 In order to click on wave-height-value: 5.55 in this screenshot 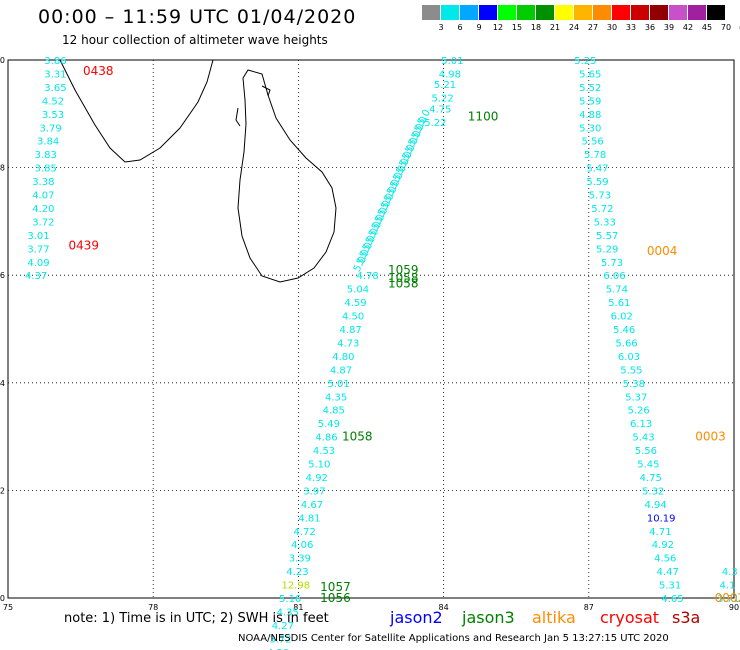, I will do `click(631, 370)`.